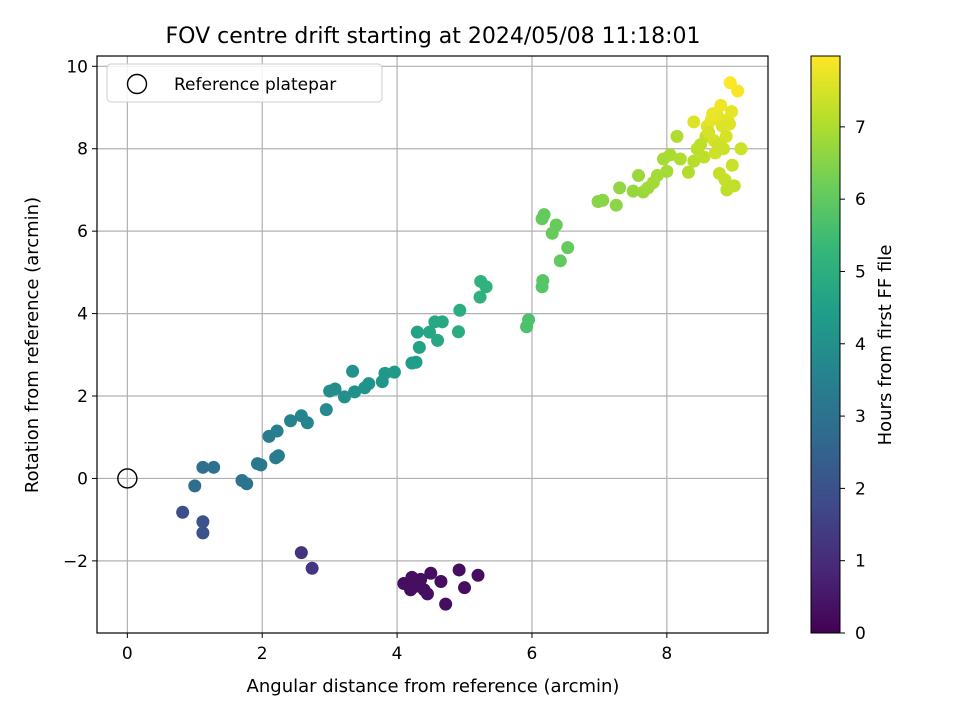 This screenshot has width=960, height=720. What do you see at coordinates (860, 562) in the screenshot?
I see `colorbar-tick-label: 1` at bounding box center [860, 562].